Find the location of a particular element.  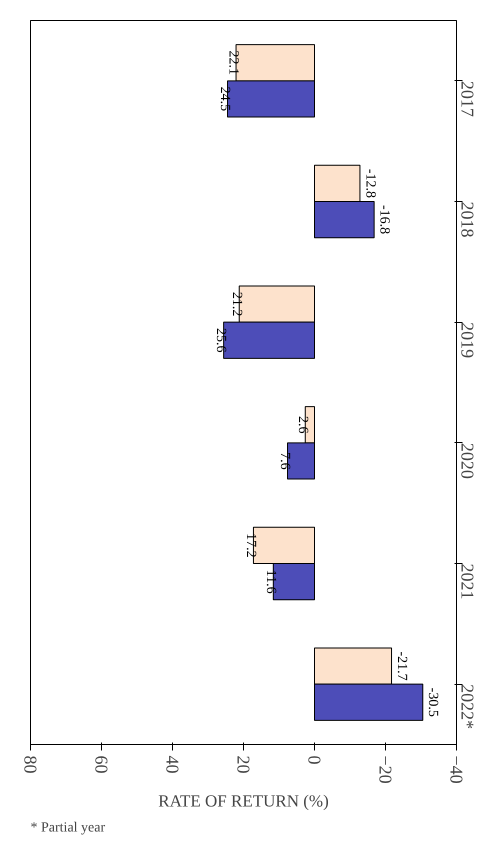

x-tick-label: 40 is located at coordinates (172, 765).